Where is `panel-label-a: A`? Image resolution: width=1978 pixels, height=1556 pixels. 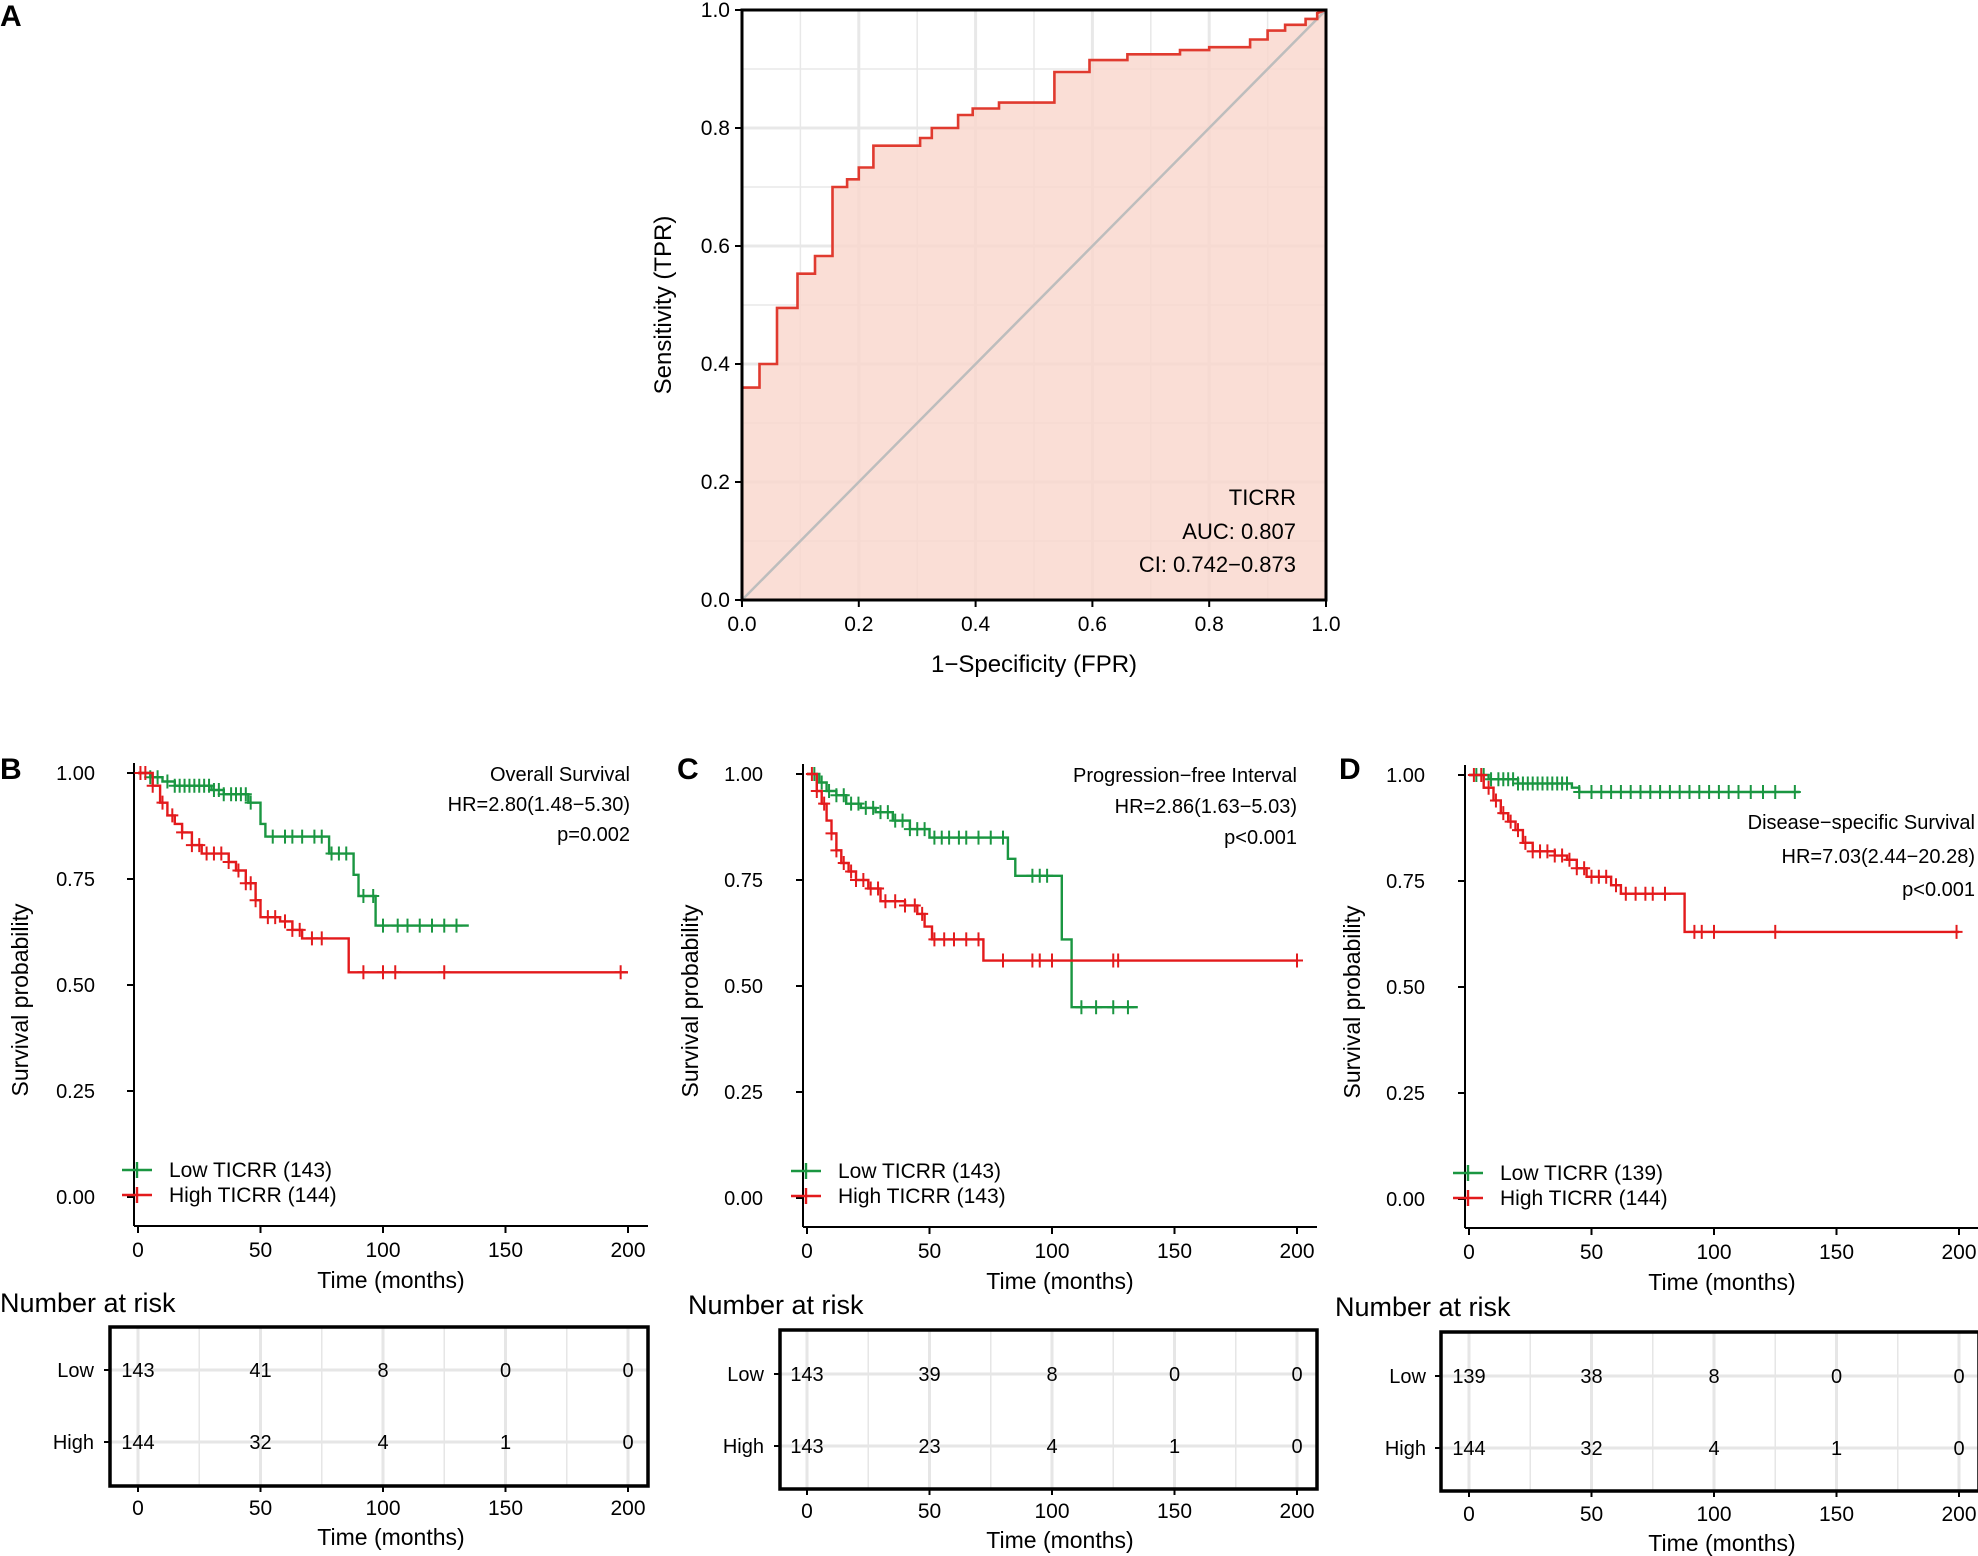 panel-label-a: A is located at coordinates (11, 16).